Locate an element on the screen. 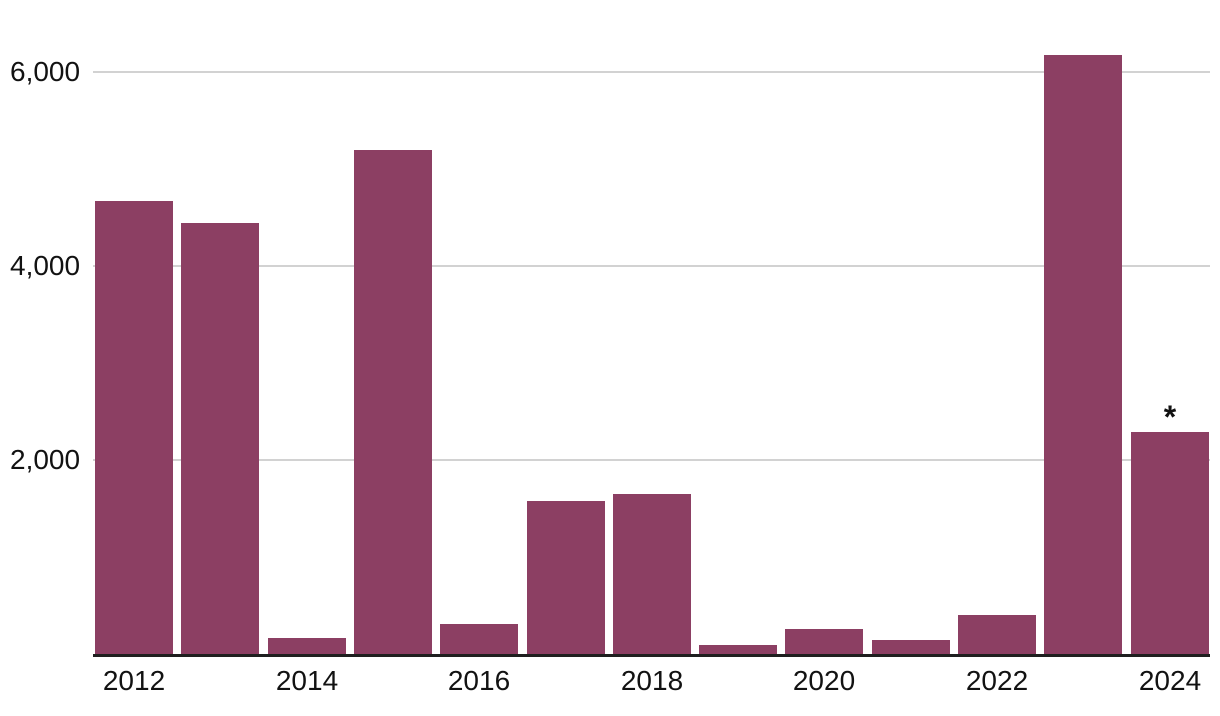 The height and width of the screenshot is (716, 1220). x-tick-label-2022: 2022 is located at coordinates (997, 680).